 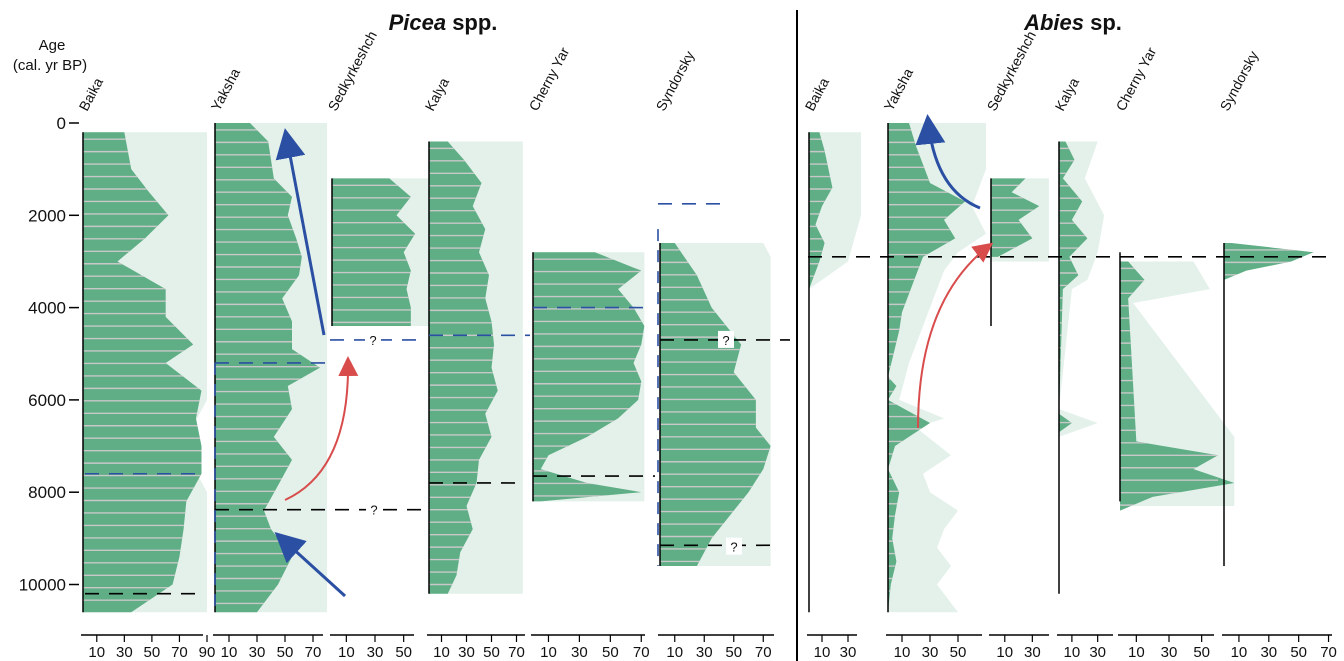 I want to click on site-baika: Baika 10 30, so click(x=831, y=368).